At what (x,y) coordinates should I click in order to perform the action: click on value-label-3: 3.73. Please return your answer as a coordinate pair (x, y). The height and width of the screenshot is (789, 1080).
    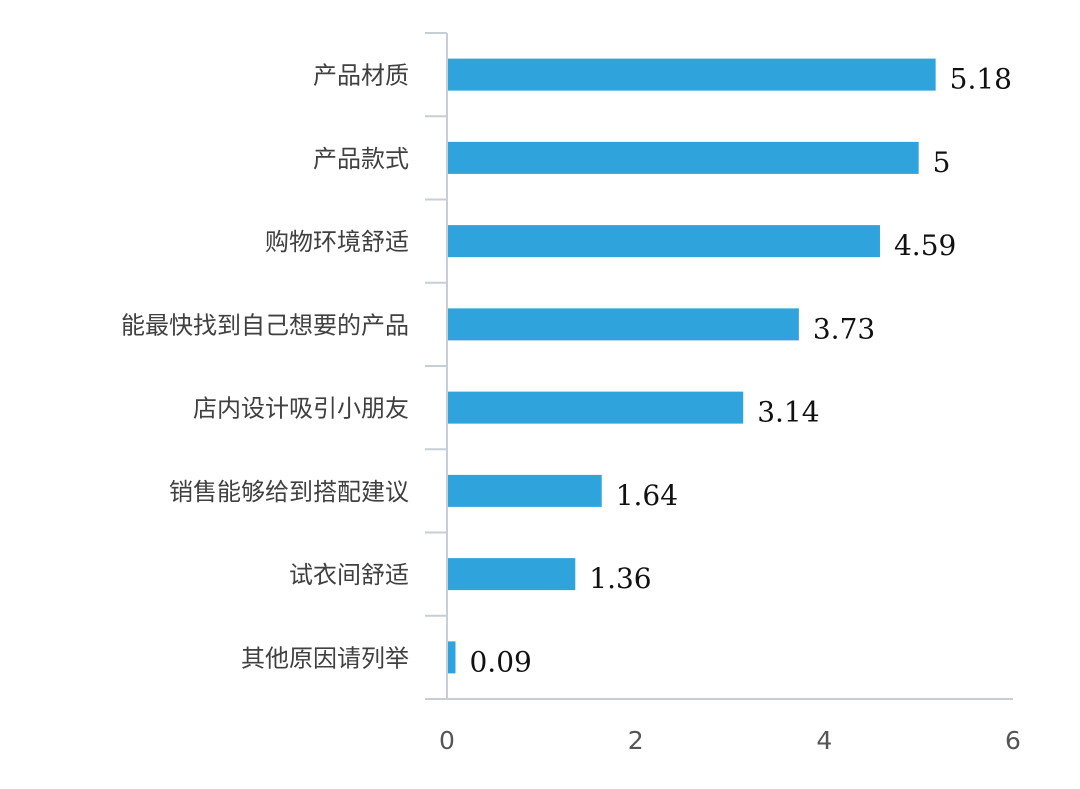
    Looking at the image, I should click on (844, 328).